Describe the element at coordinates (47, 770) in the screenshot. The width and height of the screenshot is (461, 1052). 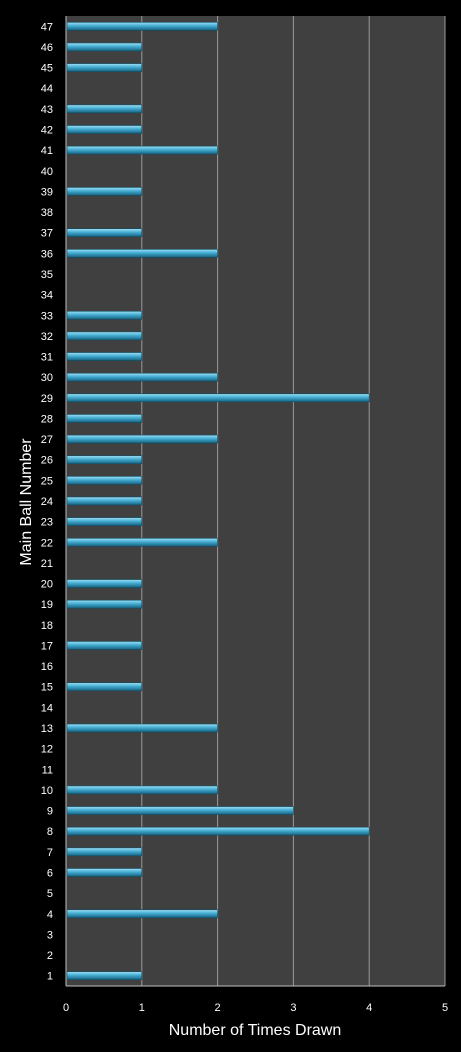
I see `y-tick-label: 11` at that location.